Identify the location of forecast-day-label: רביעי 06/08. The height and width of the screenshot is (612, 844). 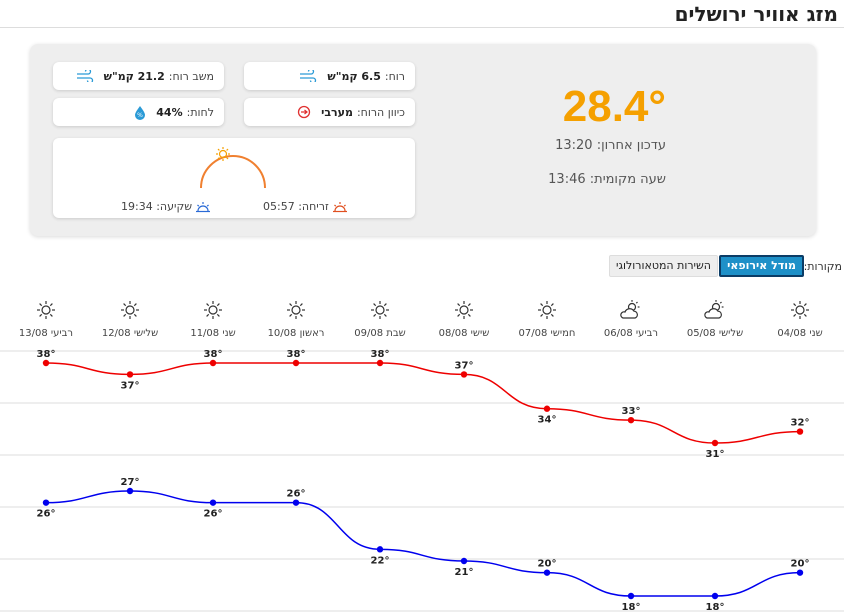
(631, 333).